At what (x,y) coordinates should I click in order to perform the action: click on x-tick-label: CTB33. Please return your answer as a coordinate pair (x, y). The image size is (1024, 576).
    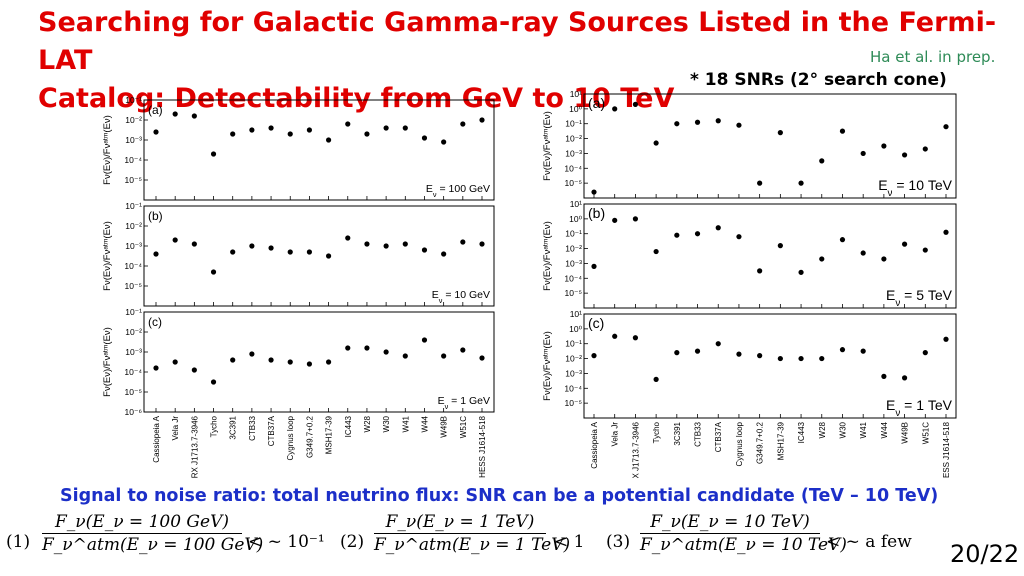
    Looking at the image, I should click on (698, 433).